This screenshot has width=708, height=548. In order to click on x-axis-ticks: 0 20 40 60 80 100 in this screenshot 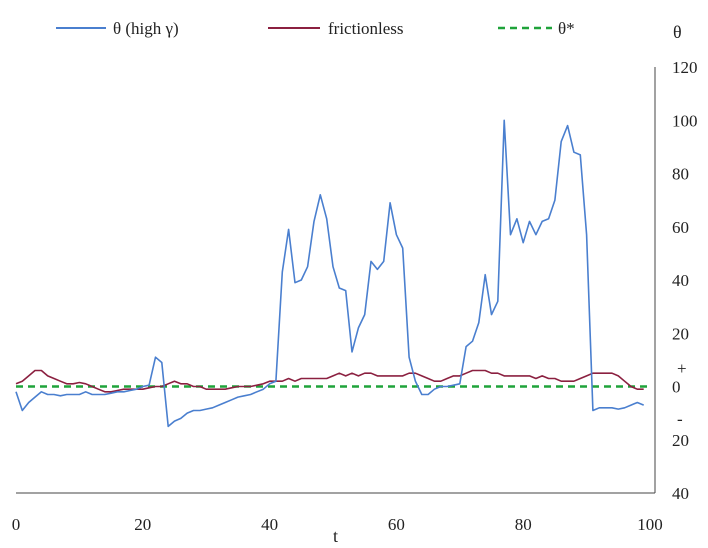, I will do `click(337, 524)`.